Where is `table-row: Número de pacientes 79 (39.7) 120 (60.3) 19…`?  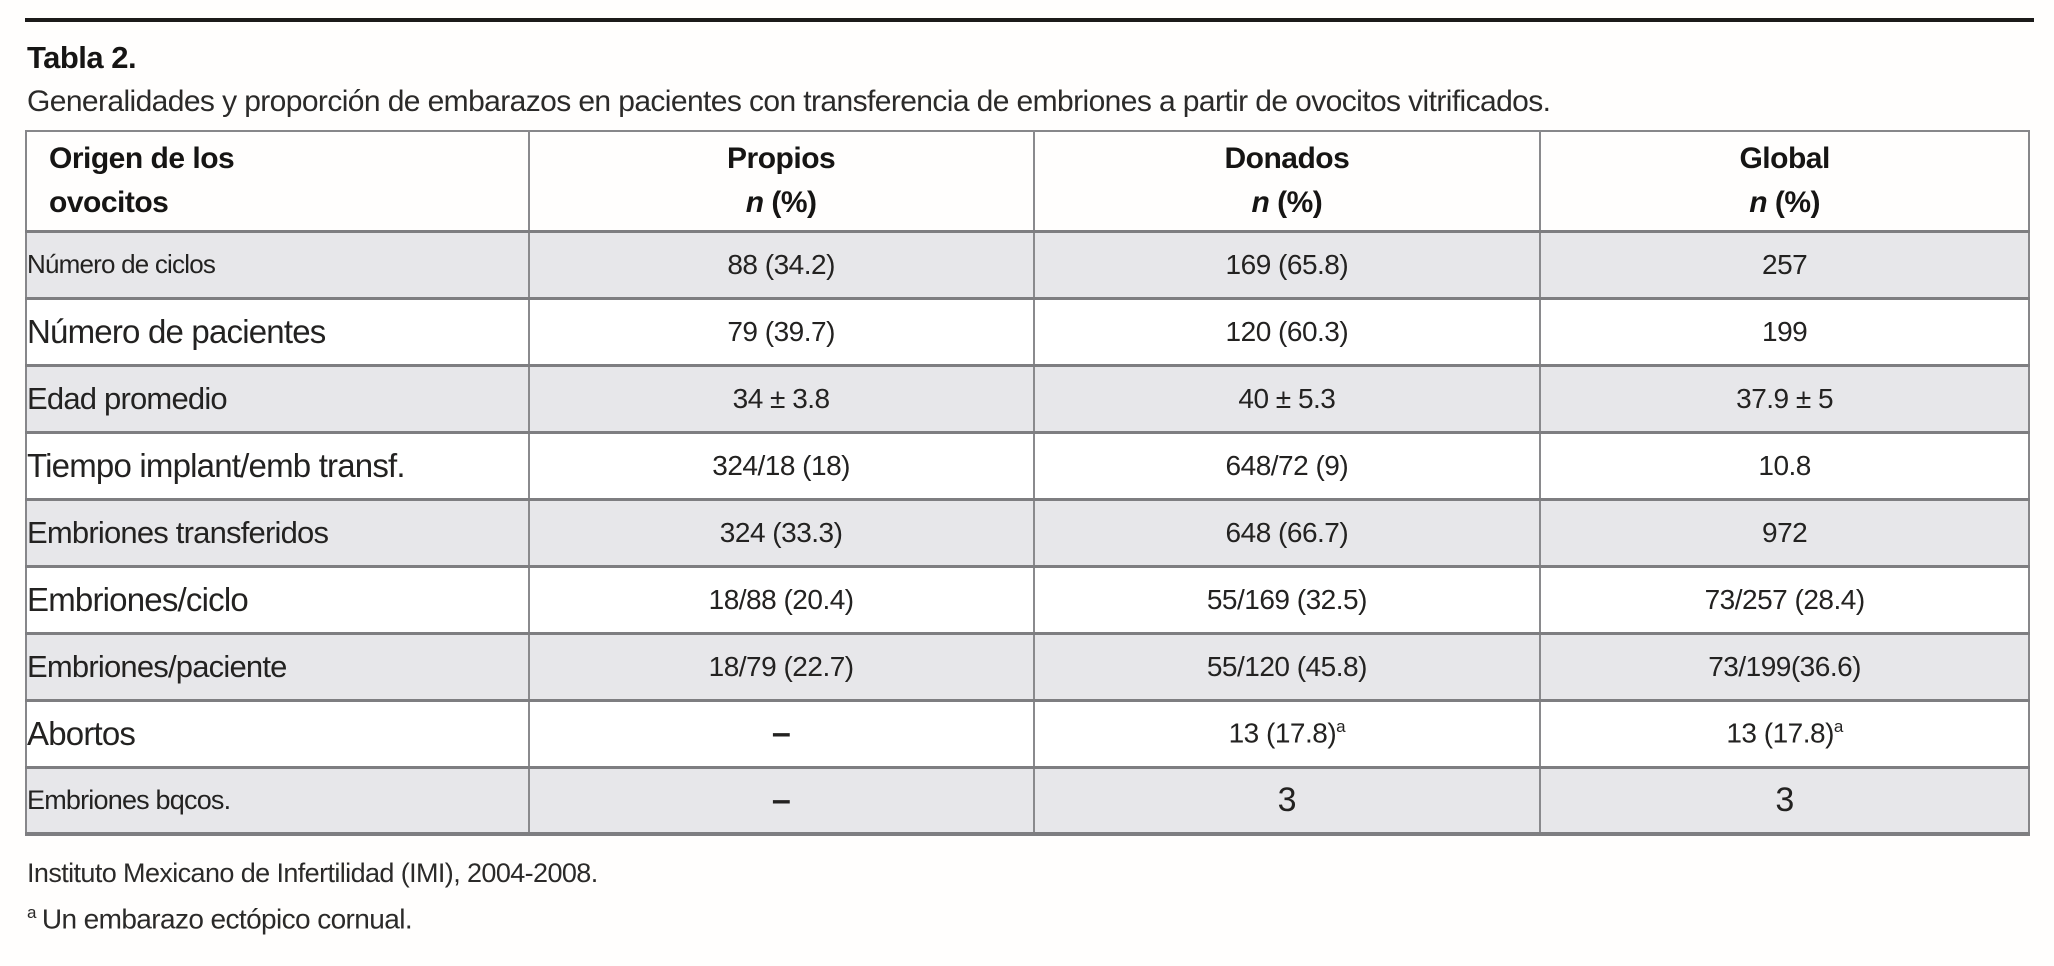 table-row: Número de pacientes 79 (39.7) 120 (60.3) 19… is located at coordinates (1027, 330).